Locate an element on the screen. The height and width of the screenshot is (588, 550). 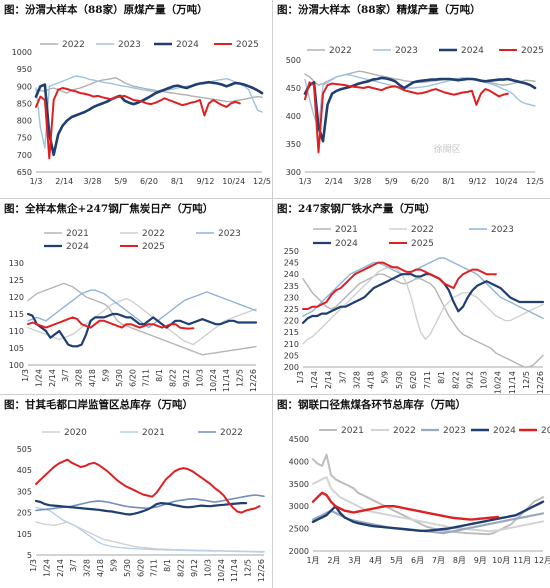
y-tick-label: 210 is located at coordinates (291, 344).